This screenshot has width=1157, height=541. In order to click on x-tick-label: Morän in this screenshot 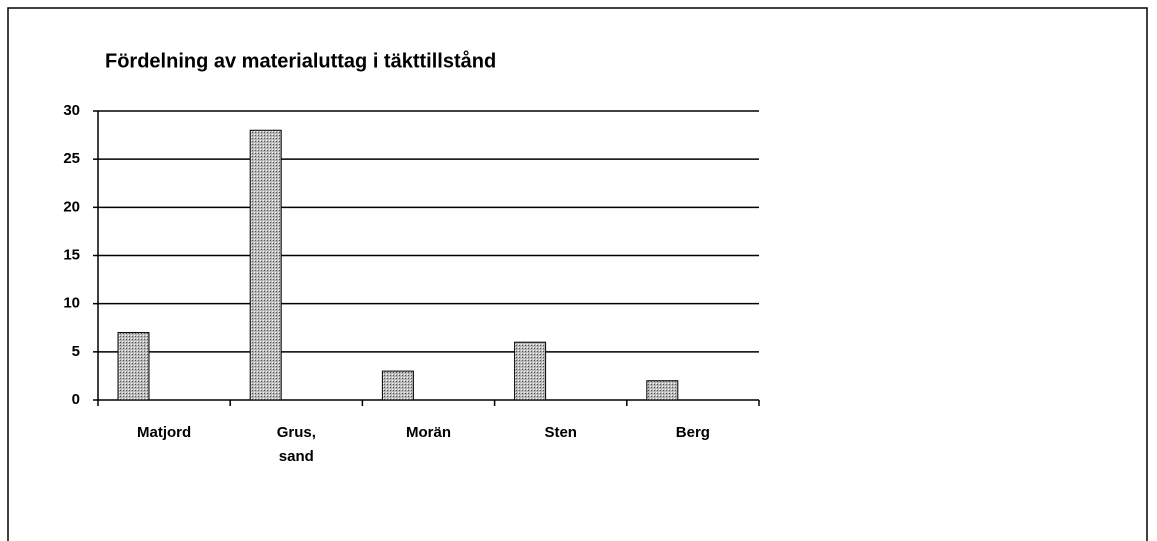, I will do `click(428, 432)`.